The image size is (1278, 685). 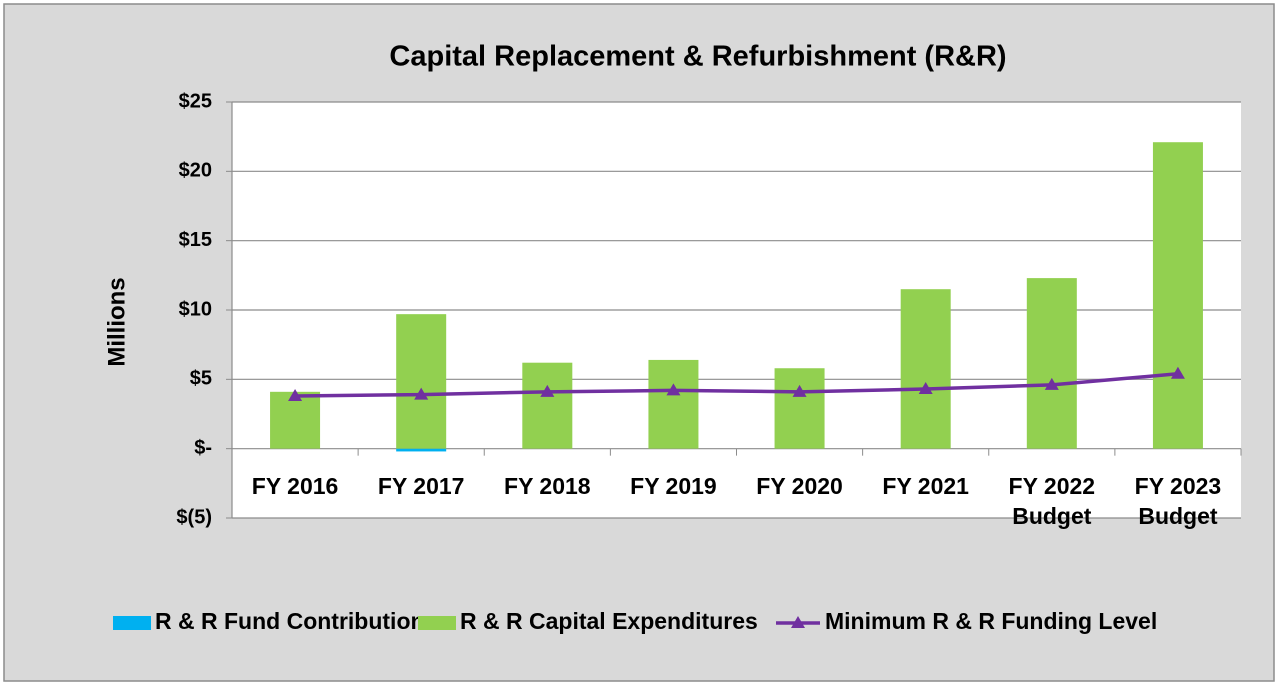 What do you see at coordinates (799, 486) in the screenshot?
I see `x-tick-label: FY 2020` at bounding box center [799, 486].